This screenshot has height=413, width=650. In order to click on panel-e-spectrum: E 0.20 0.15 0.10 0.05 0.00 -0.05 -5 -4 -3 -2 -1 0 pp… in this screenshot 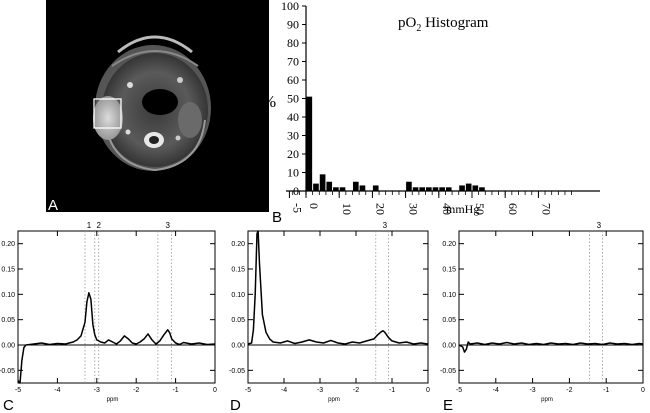, I will do `click(542, 317)`.